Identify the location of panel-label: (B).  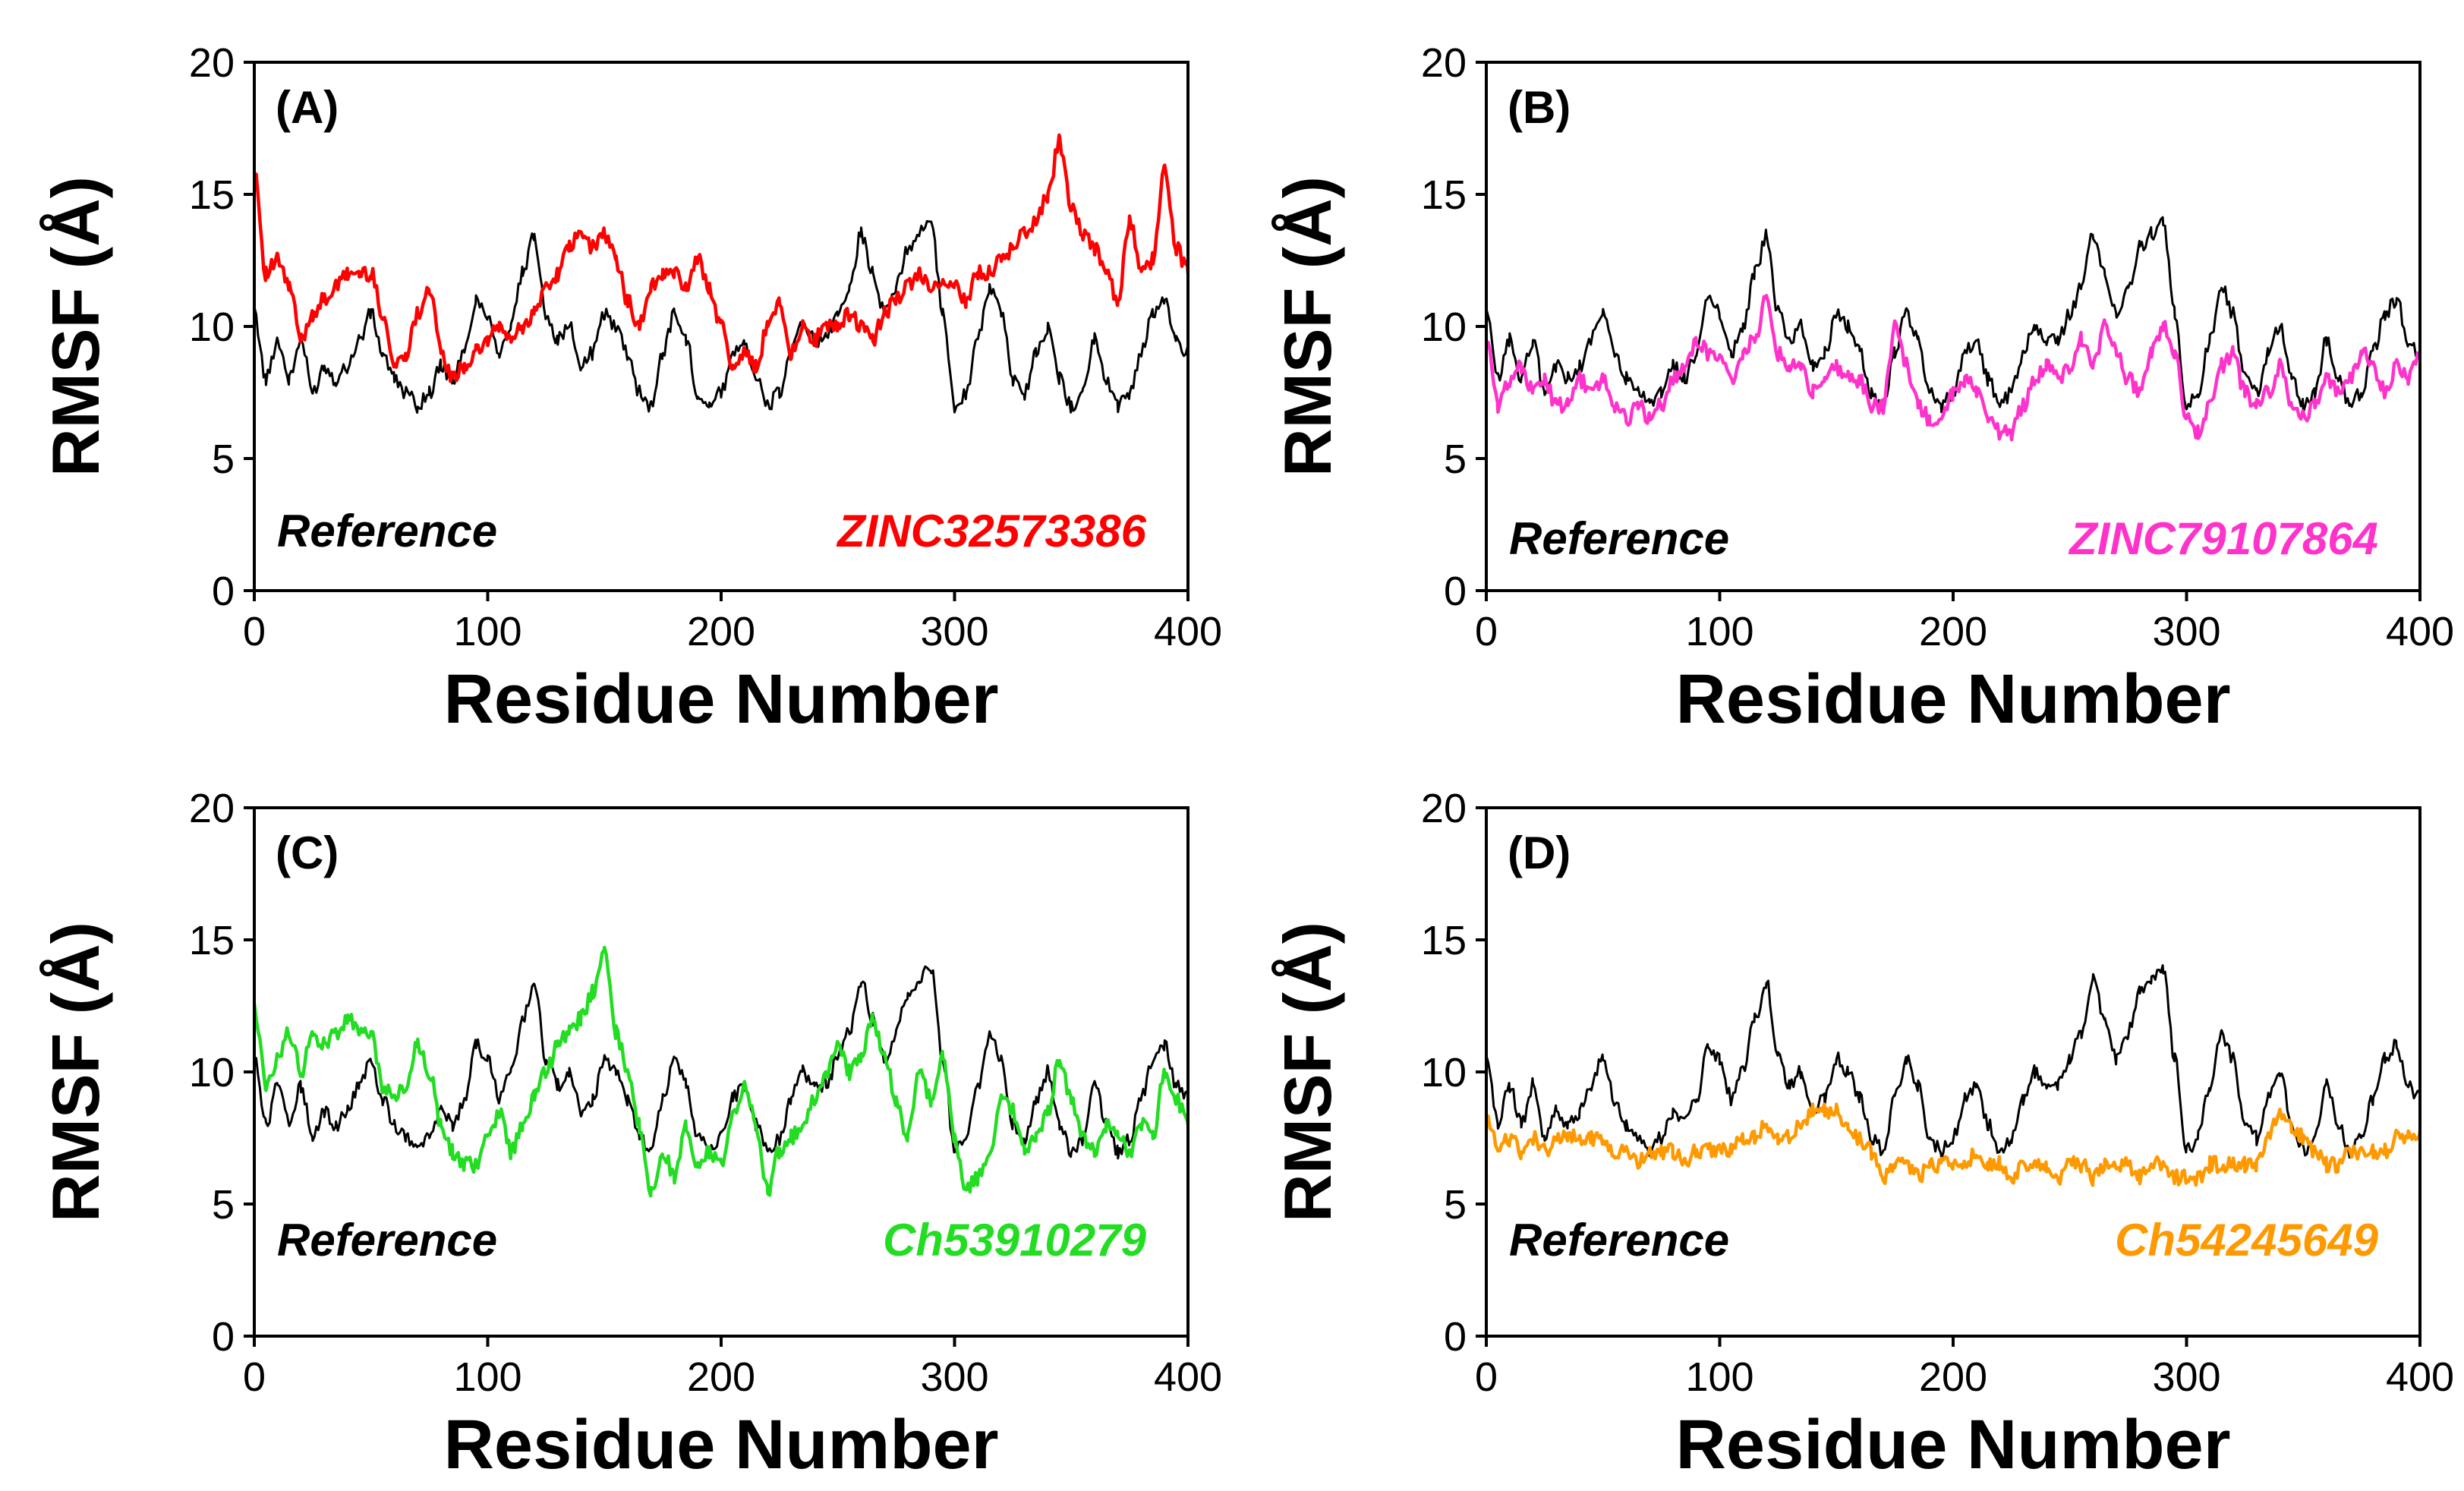
(1539, 107).